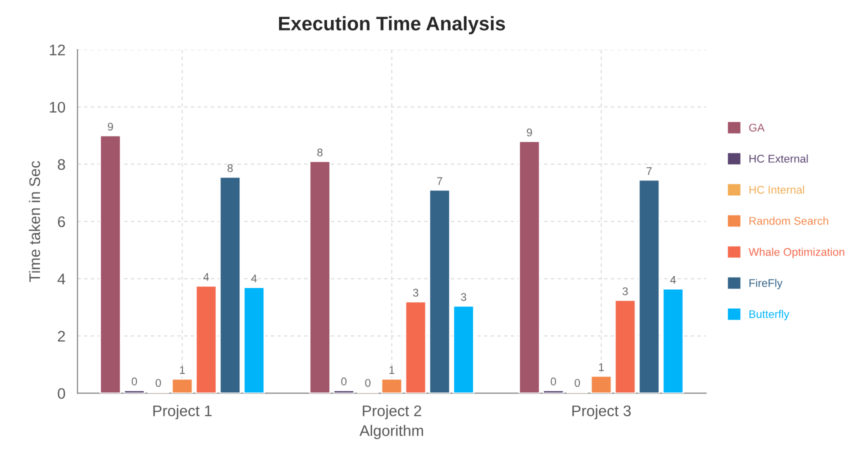 This screenshot has height=452, width=861. I want to click on x-tick-label: Project 2, so click(392, 412).